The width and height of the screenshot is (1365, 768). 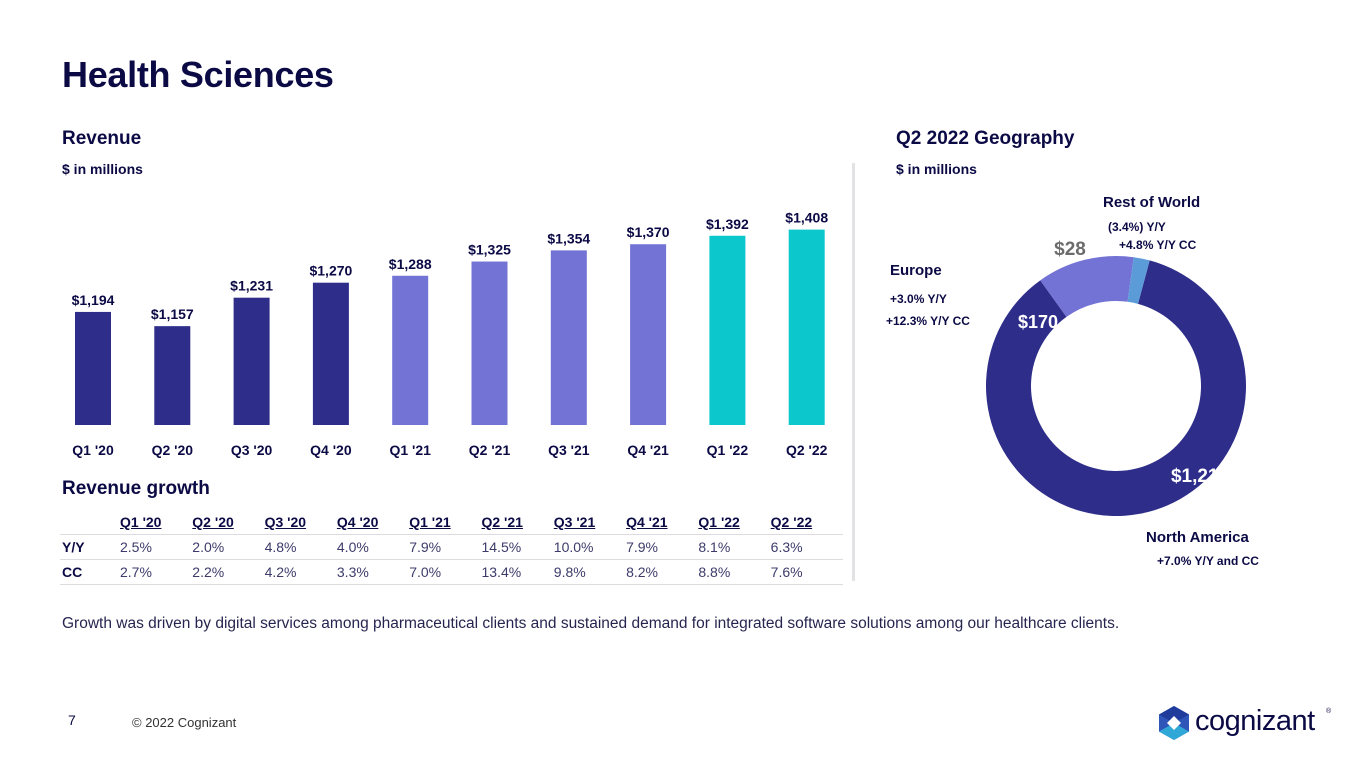 What do you see at coordinates (198, 74) in the screenshot?
I see `page-title: Health Sciences` at bounding box center [198, 74].